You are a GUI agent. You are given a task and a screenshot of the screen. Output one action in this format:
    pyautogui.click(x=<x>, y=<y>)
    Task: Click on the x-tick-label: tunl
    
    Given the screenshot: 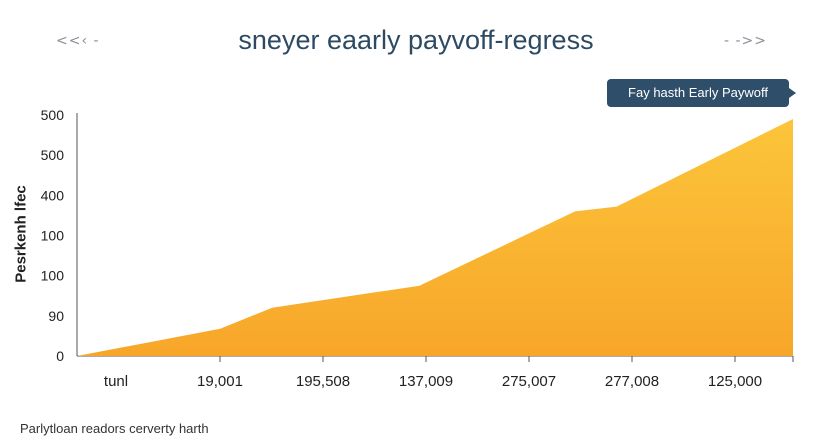 What is the action you would take?
    pyautogui.click(x=116, y=381)
    